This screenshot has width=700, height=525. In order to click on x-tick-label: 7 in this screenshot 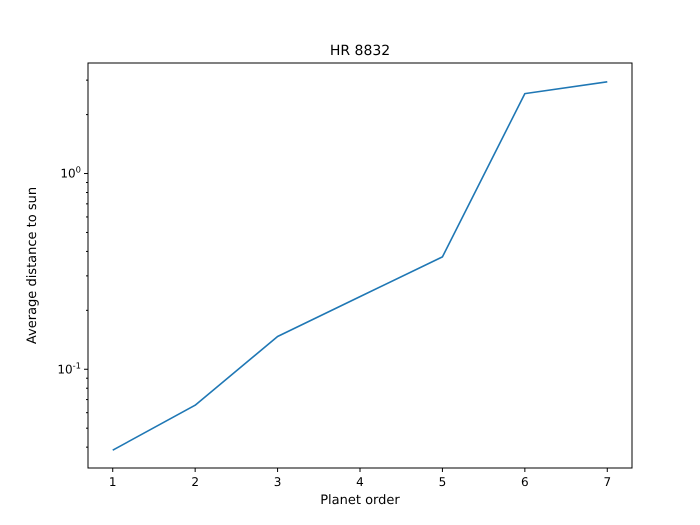, I will do `click(607, 482)`.